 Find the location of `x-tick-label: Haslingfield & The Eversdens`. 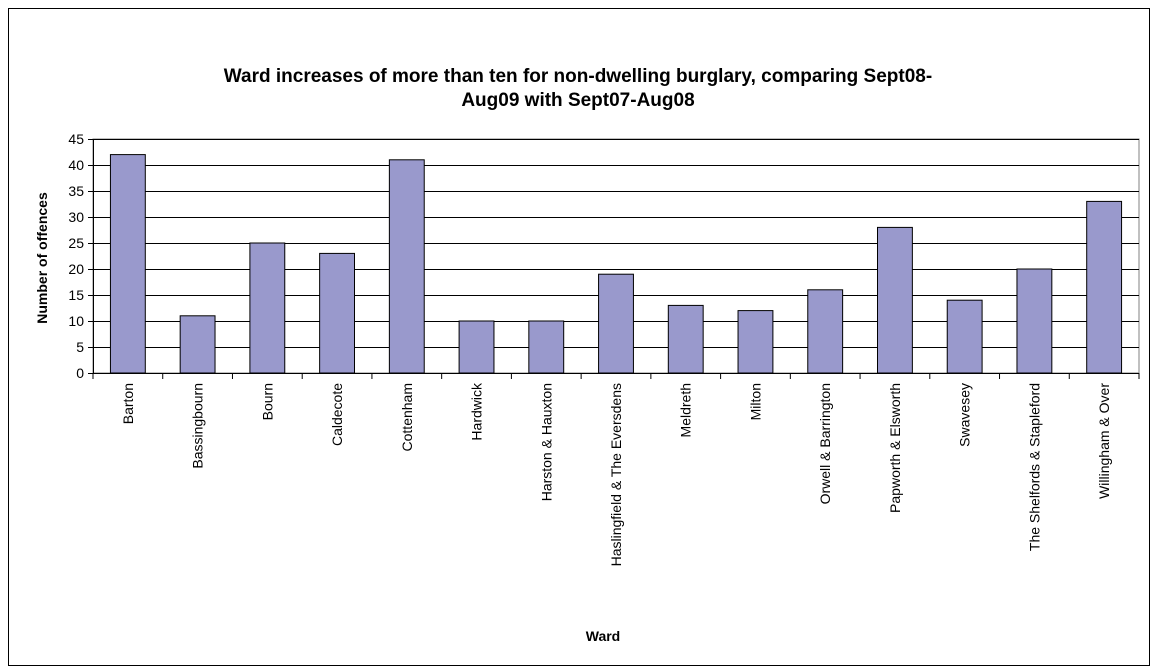

x-tick-label: Haslingfield & The Eversdens is located at coordinates (616, 474).